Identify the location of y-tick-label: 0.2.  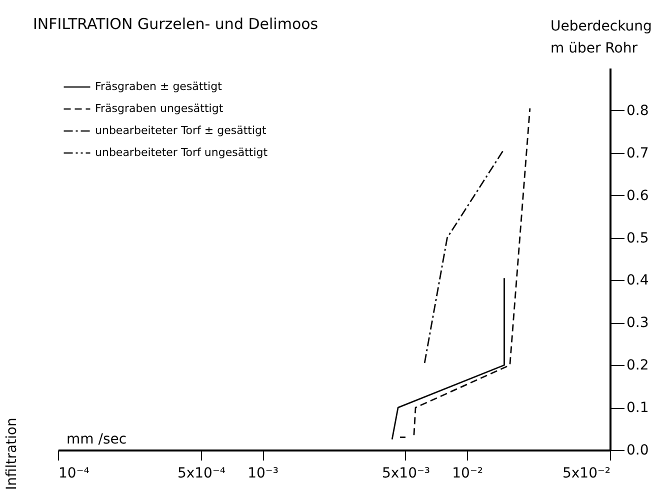
(637, 366).